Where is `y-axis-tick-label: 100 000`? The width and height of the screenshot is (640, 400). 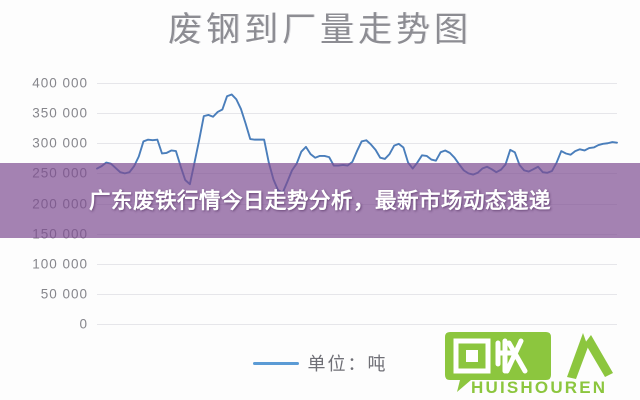 y-axis-tick-label: 100 000 is located at coordinates (60, 263).